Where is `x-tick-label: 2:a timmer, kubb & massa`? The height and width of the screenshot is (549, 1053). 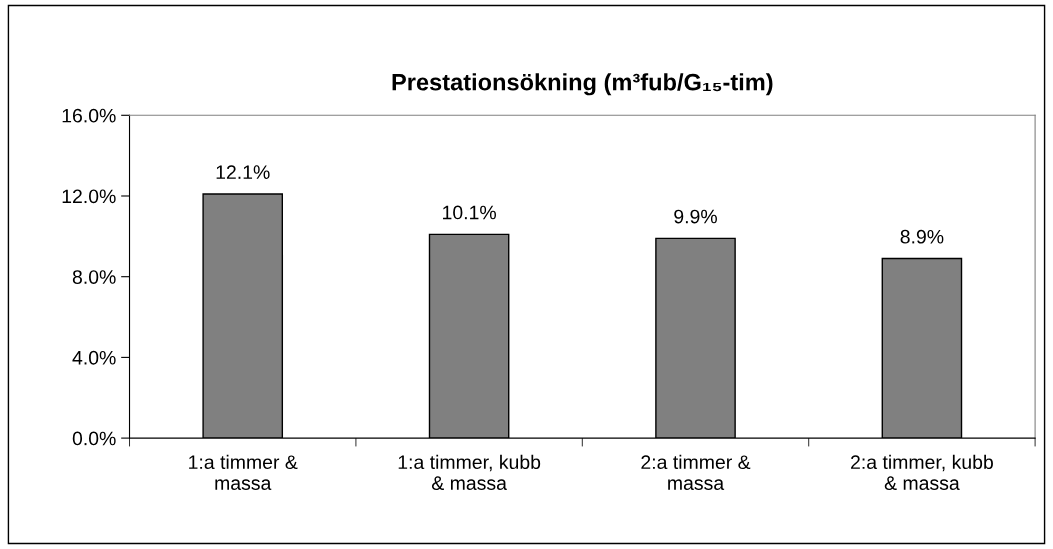
x-tick-label: 2:a timmer, kubb & massa is located at coordinates (922, 472).